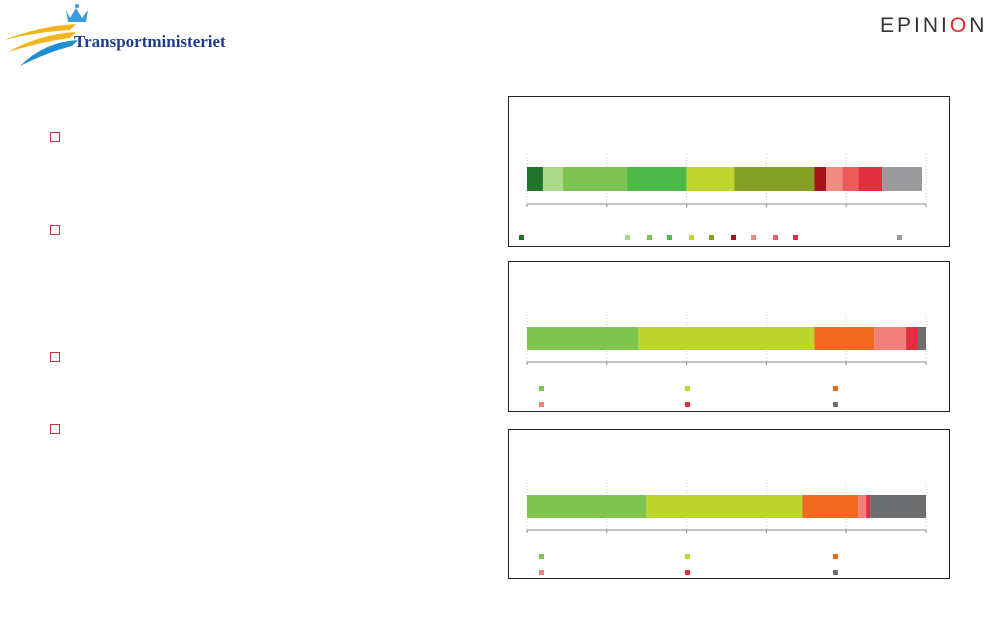 This screenshot has height=625, width=1000. What do you see at coordinates (915, 25) in the screenshot?
I see `brand-text-start: EPINI` at bounding box center [915, 25].